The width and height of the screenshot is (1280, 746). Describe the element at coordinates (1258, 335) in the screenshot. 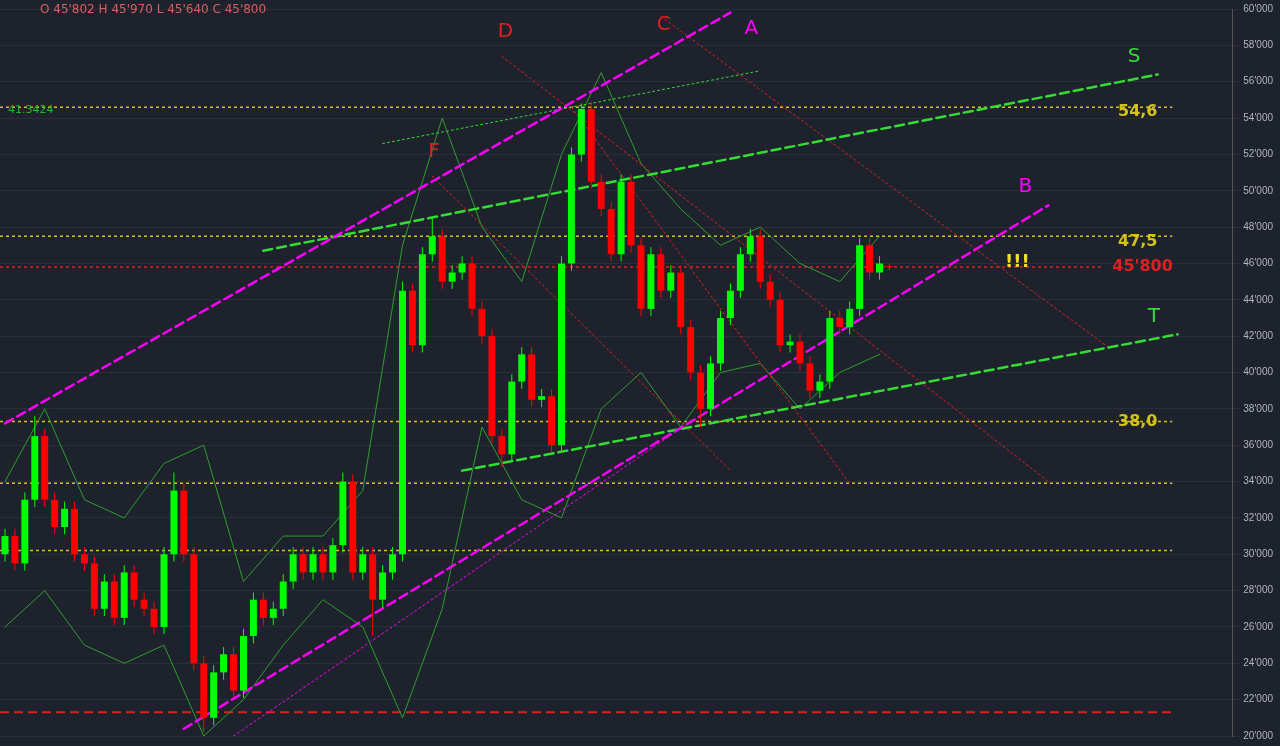

I see `y-tick-label: 42'000` at that location.